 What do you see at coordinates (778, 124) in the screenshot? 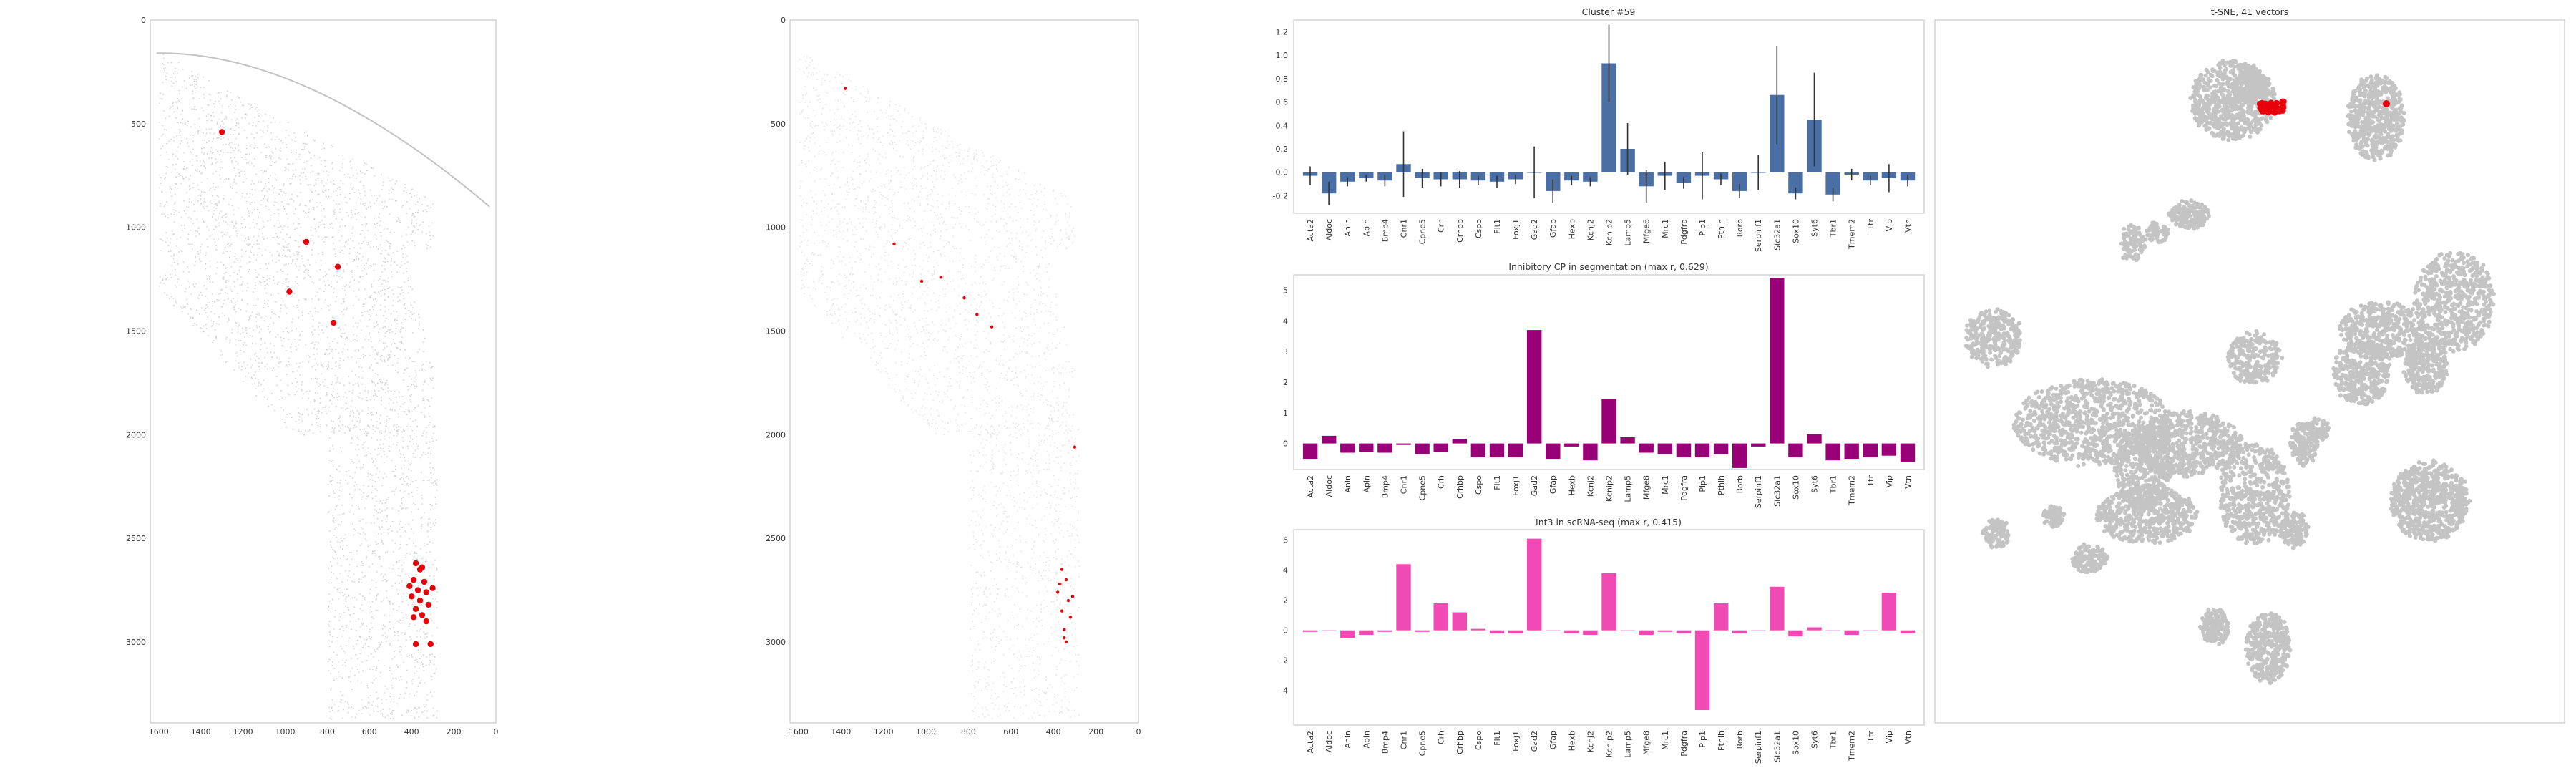
I see `y-tick-label: 500` at bounding box center [778, 124].